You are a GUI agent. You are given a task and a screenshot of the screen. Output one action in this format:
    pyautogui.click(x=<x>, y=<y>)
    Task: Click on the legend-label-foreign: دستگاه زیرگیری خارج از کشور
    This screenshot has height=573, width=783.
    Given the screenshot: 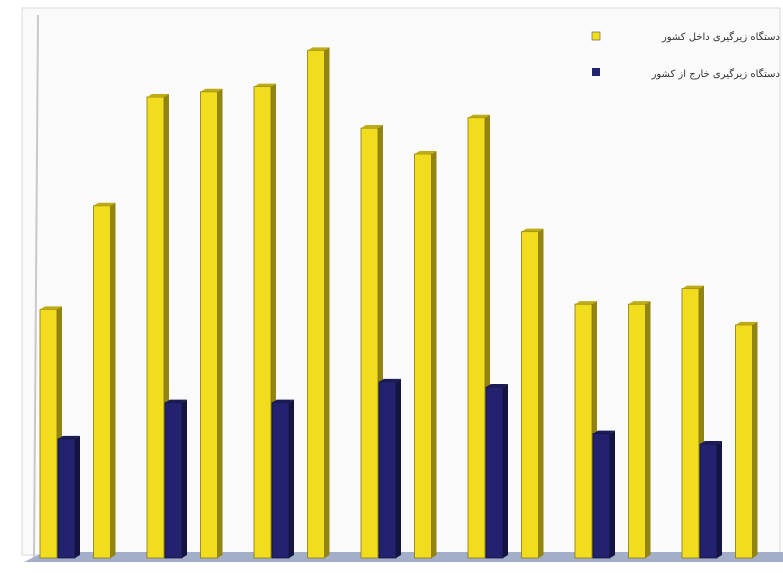 What is the action you would take?
    pyautogui.click(x=715, y=74)
    